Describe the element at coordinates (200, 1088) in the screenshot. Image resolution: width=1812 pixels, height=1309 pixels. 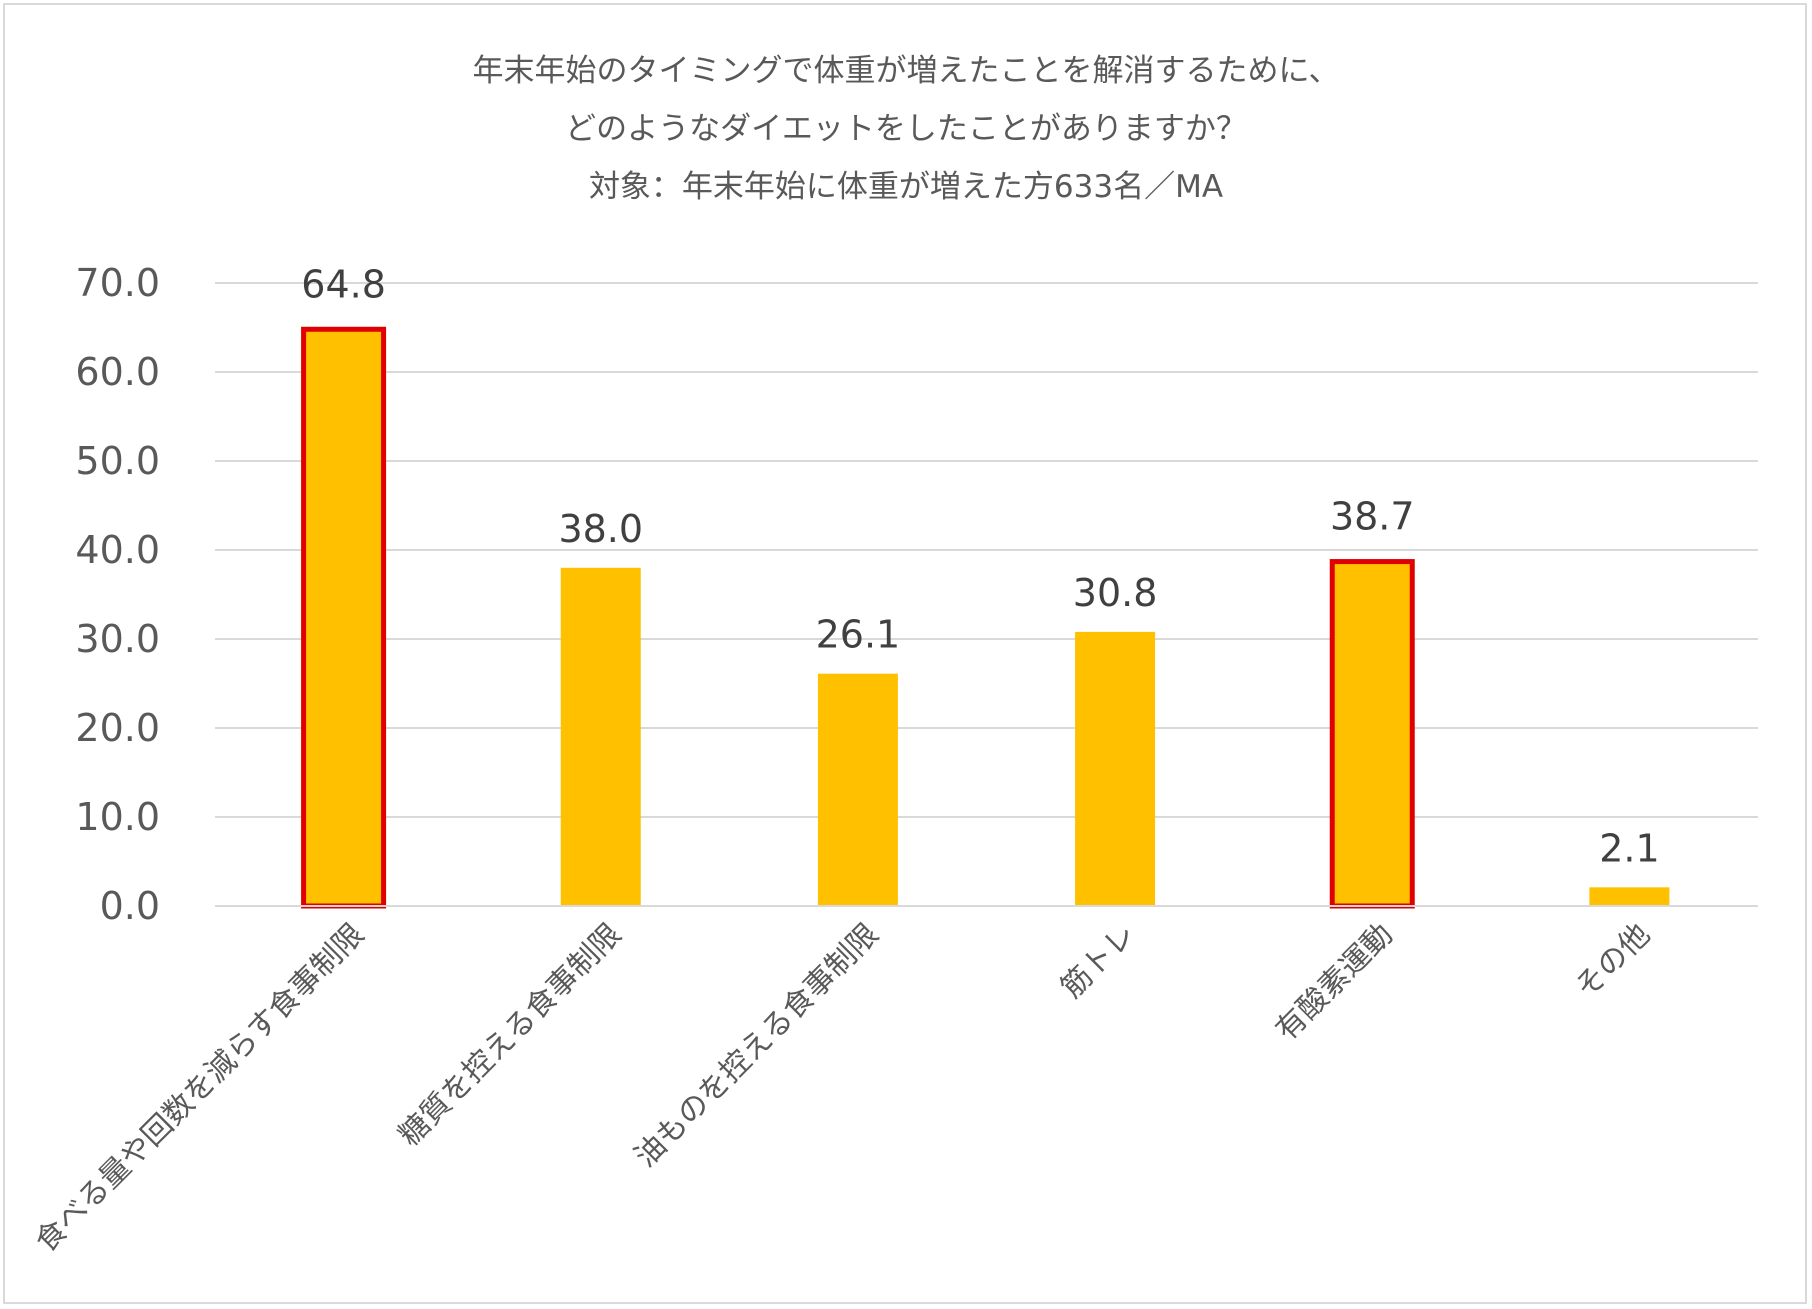
I see `x-category-label: 食べる量や回数を減らす食事制限` at that location.